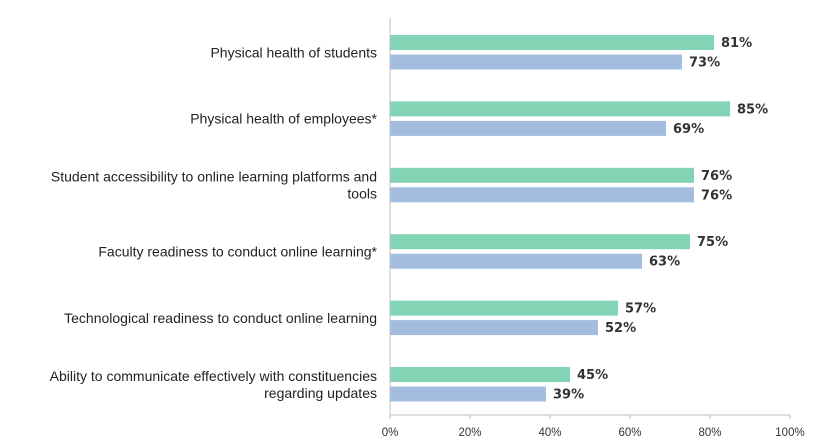 The height and width of the screenshot is (443, 819). Describe the element at coordinates (712, 242) in the screenshot. I see `data-label: 75%` at that location.